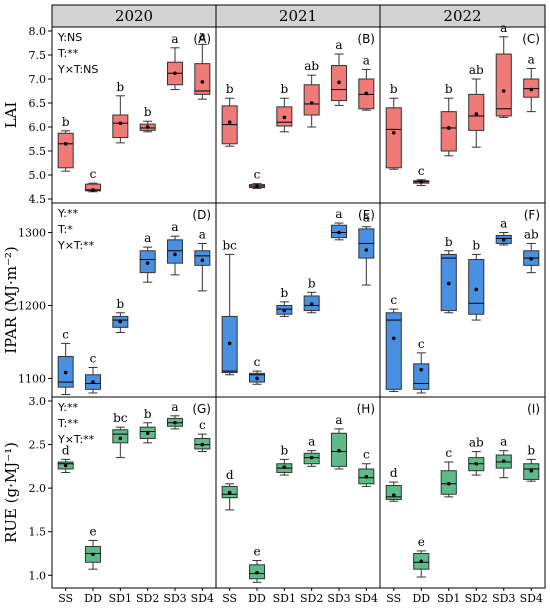  What do you see at coordinates (230, 475) in the screenshot?
I see `significance-letter: d` at bounding box center [230, 475].